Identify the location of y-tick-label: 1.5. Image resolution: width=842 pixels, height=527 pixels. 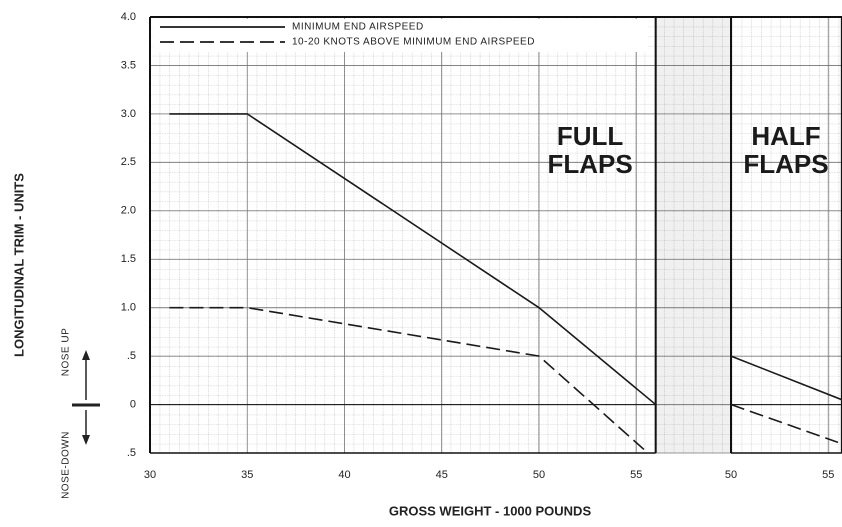
(128, 259).